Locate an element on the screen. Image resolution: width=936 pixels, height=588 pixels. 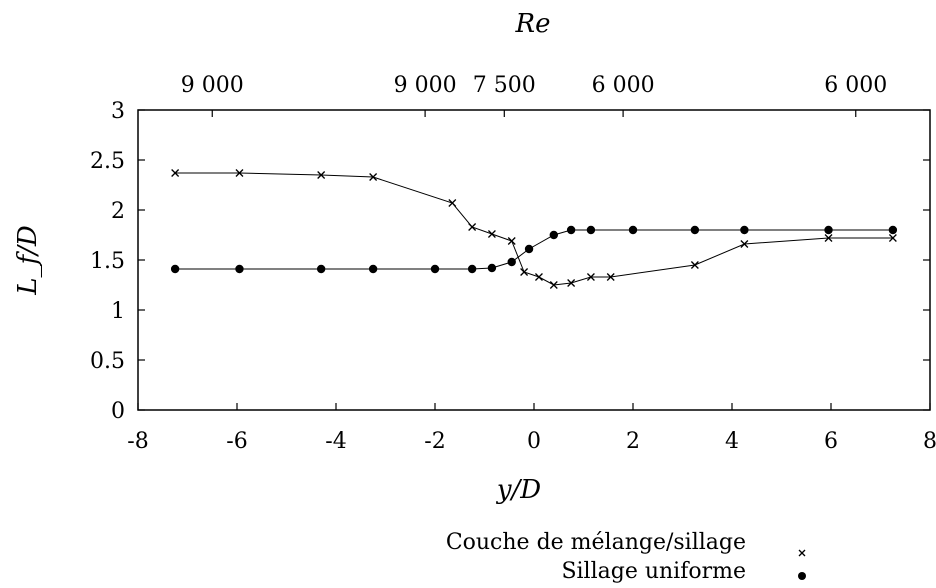
legend-label-uniforme: Sillage uniforme is located at coordinates (653, 571).